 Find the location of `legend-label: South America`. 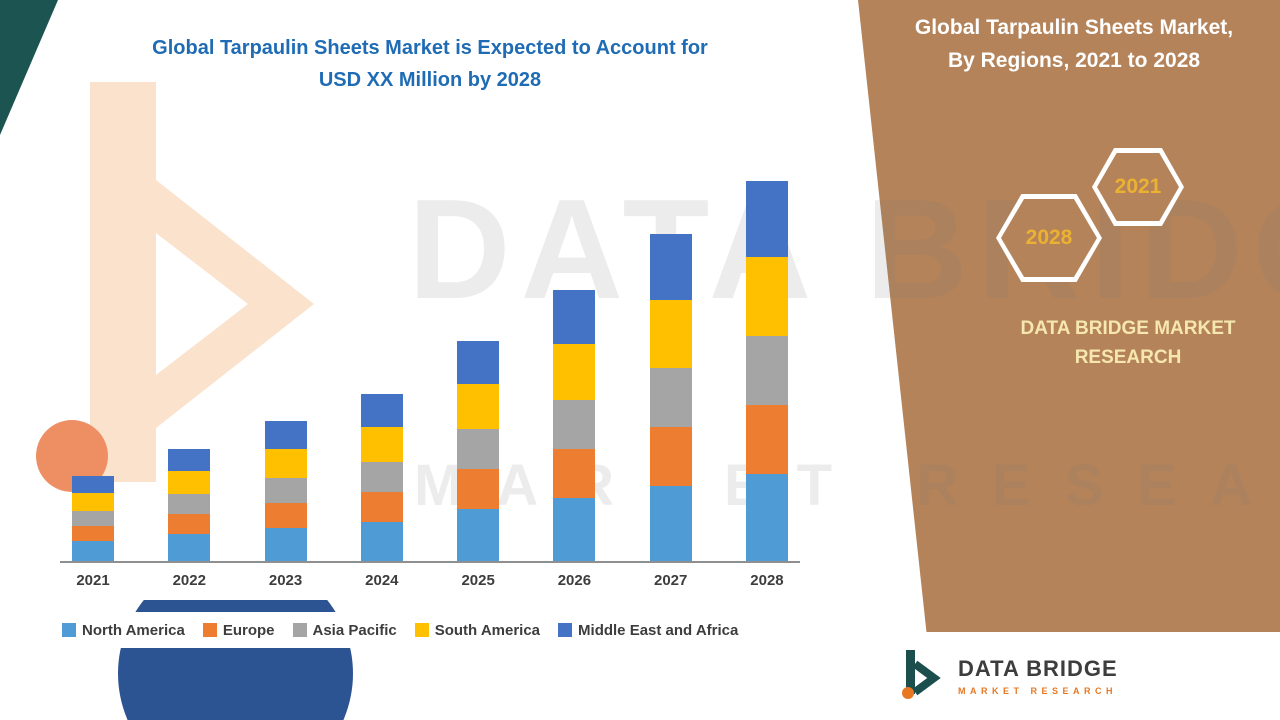

legend-label: South America is located at coordinates (487, 630).